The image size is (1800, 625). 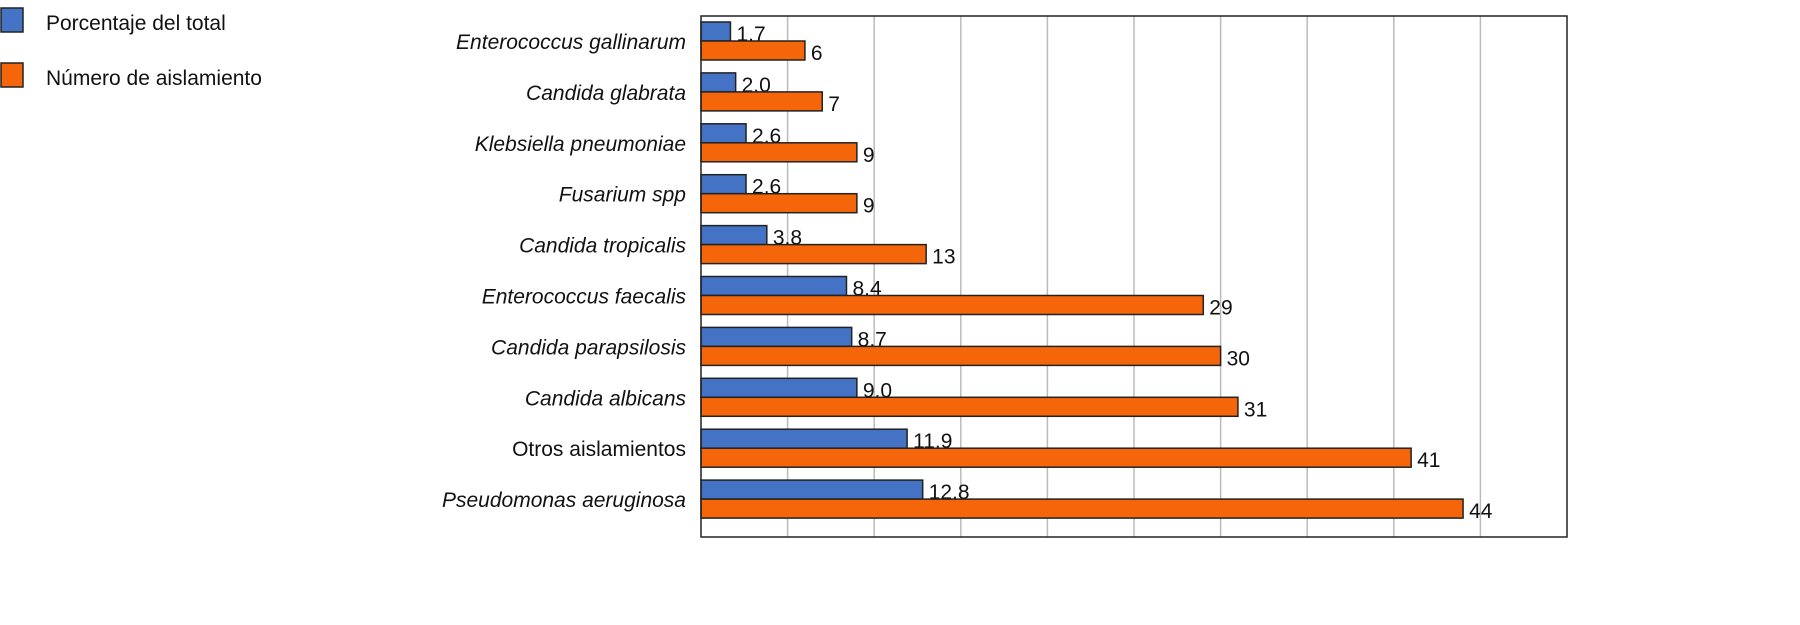 I want to click on category-label: Enterococcus gallinarum, so click(x=571, y=42).